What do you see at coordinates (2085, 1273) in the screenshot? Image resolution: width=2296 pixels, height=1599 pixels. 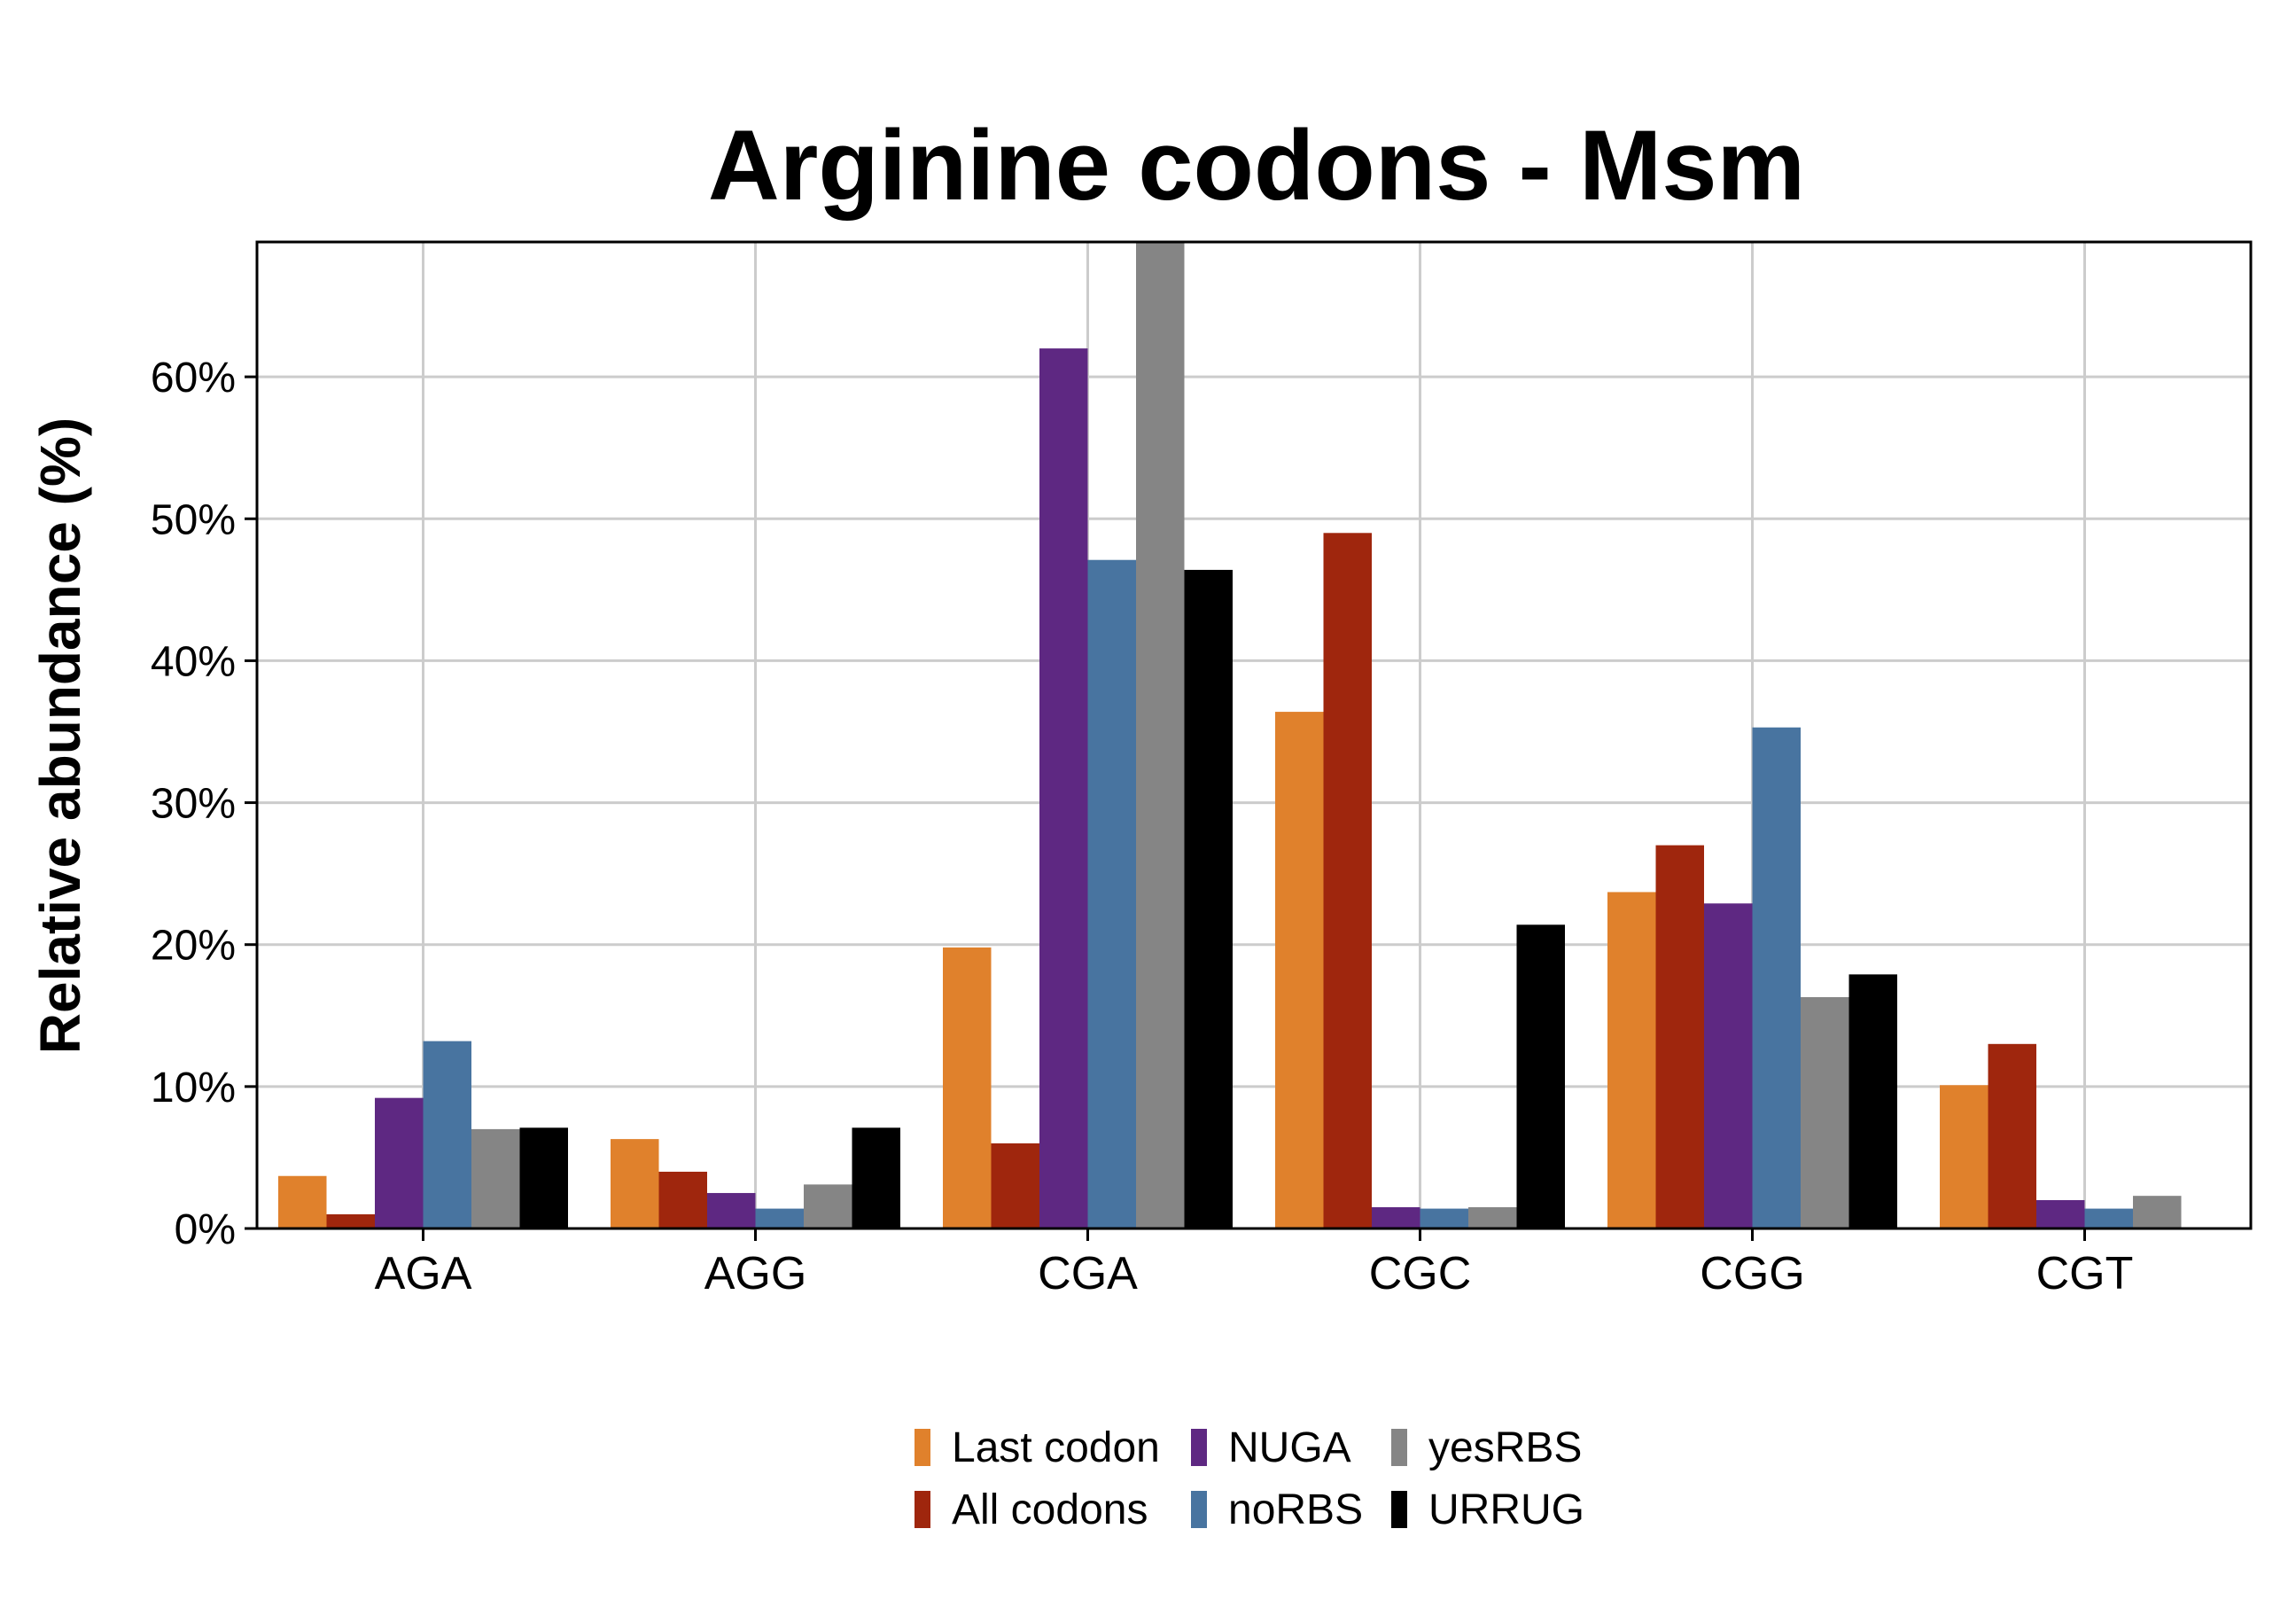 I see `x-tick-label: CGT` at bounding box center [2085, 1273].